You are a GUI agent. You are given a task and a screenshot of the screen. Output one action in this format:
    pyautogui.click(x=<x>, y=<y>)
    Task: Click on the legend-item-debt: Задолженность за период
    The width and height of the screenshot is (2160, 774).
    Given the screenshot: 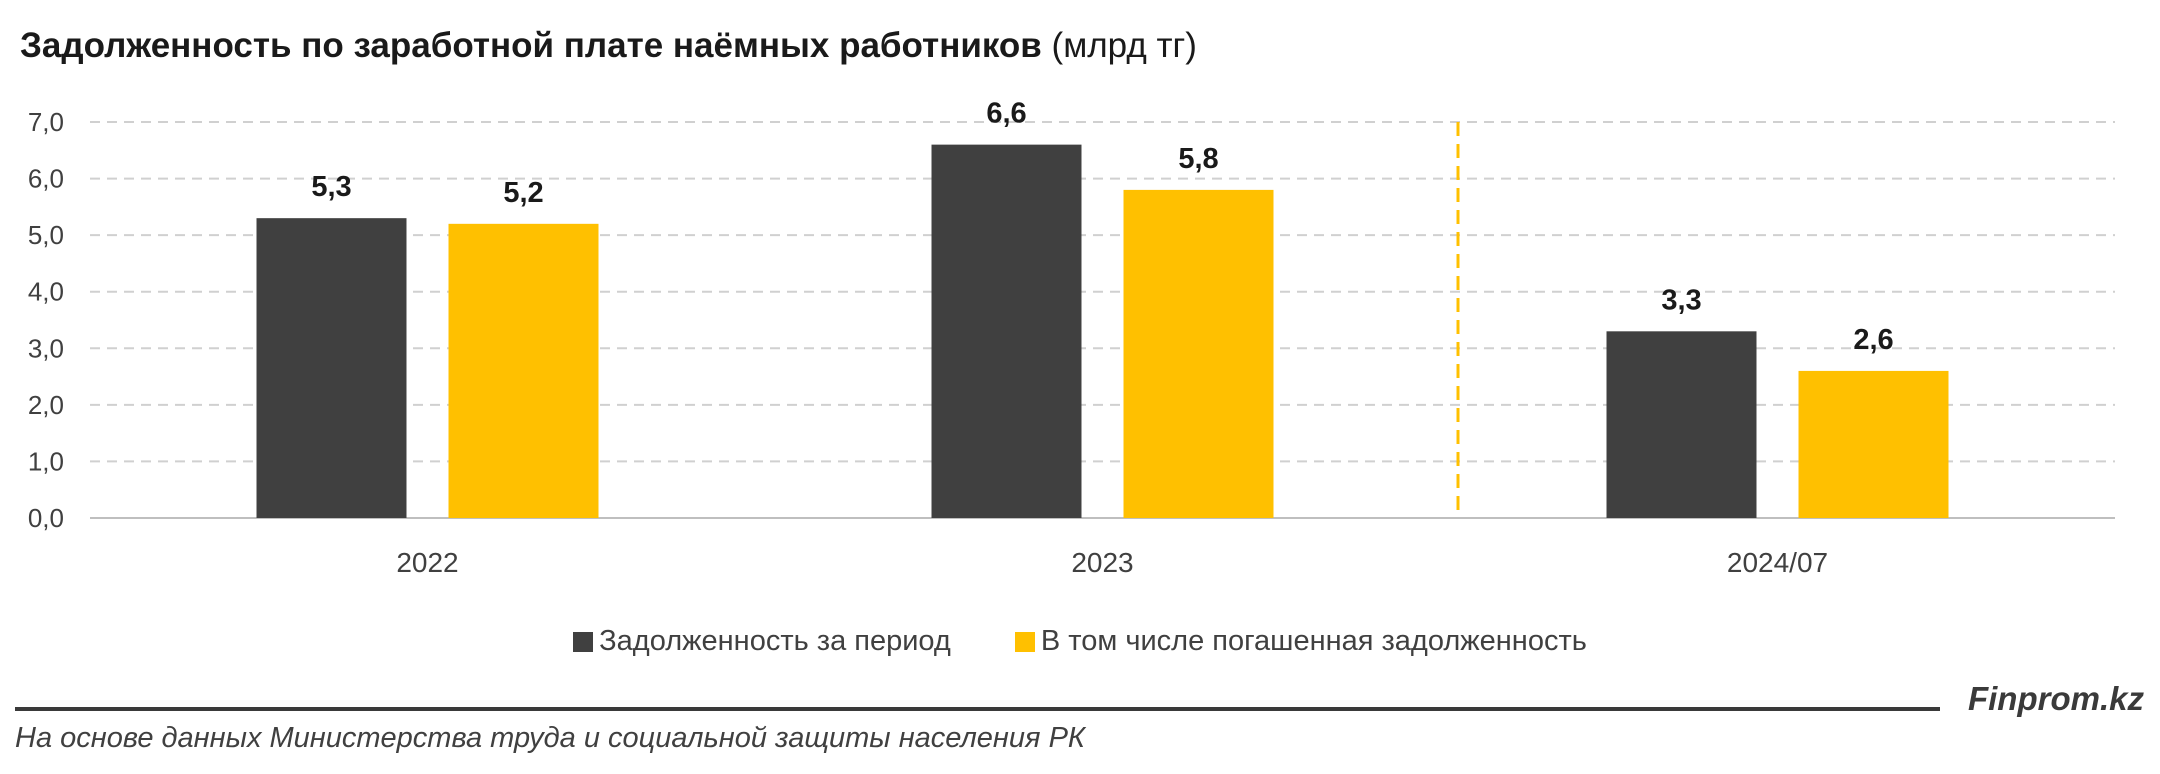 What is the action you would take?
    pyautogui.click(x=762, y=641)
    